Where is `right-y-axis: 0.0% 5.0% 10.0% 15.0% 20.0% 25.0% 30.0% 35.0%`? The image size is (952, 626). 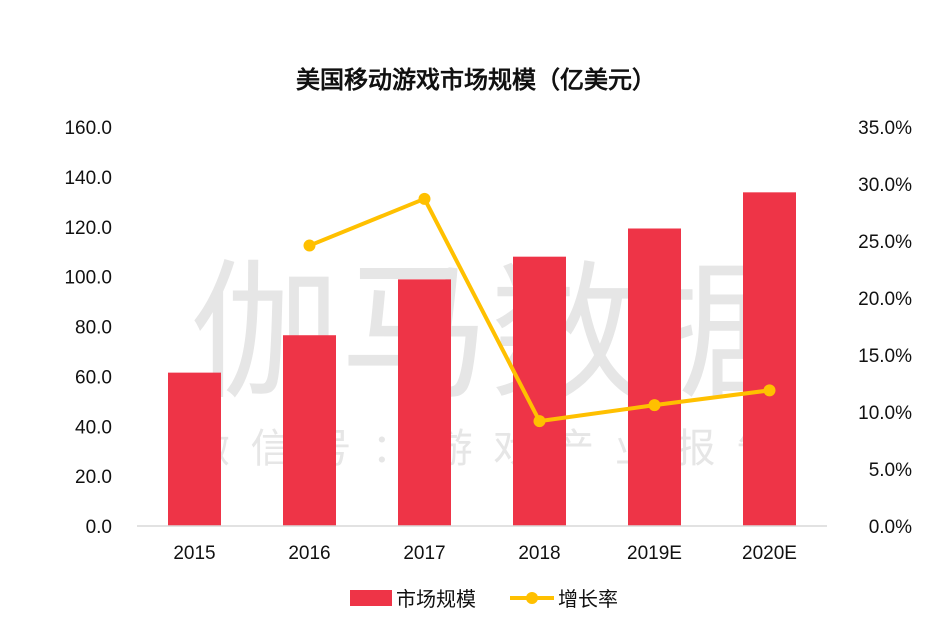
right-y-axis: 0.0% 5.0% 10.0% 15.0% 20.0% 25.0% 30.0% 35.0% is located at coordinates (885, 328).